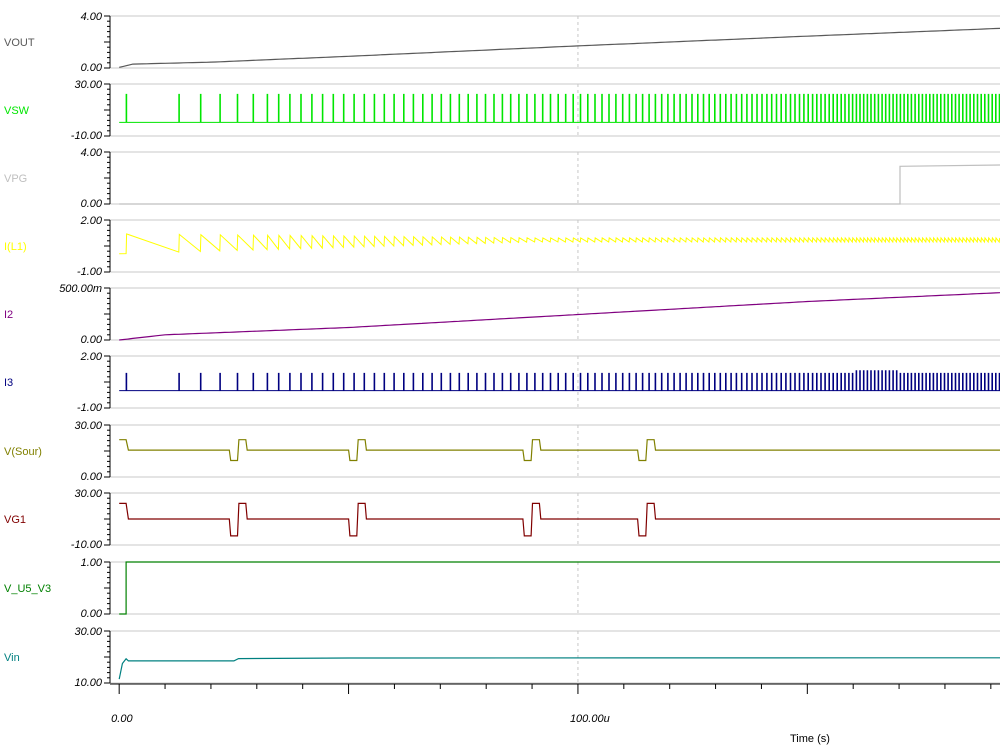  I want to click on trace-vpg, so click(559, 184).